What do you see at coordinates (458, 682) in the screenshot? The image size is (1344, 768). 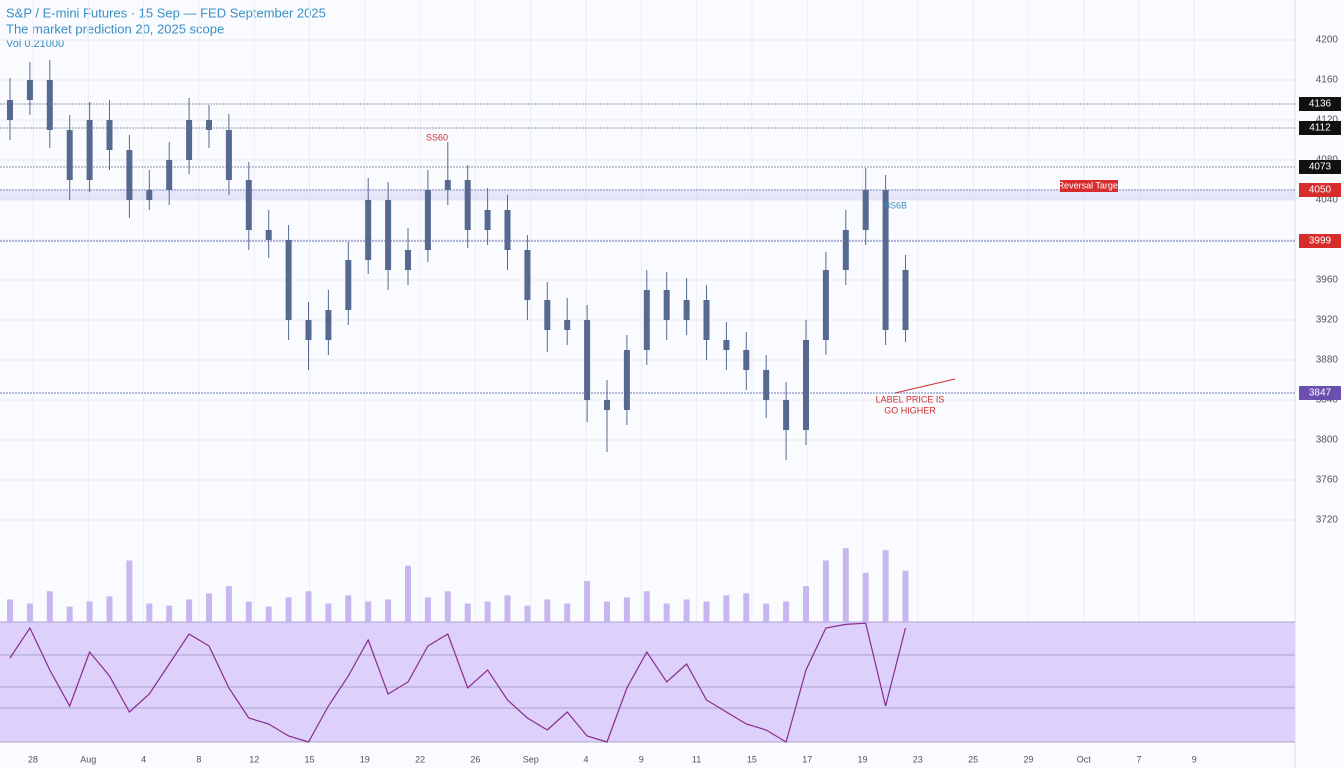 I see `oscillator-line` at bounding box center [458, 682].